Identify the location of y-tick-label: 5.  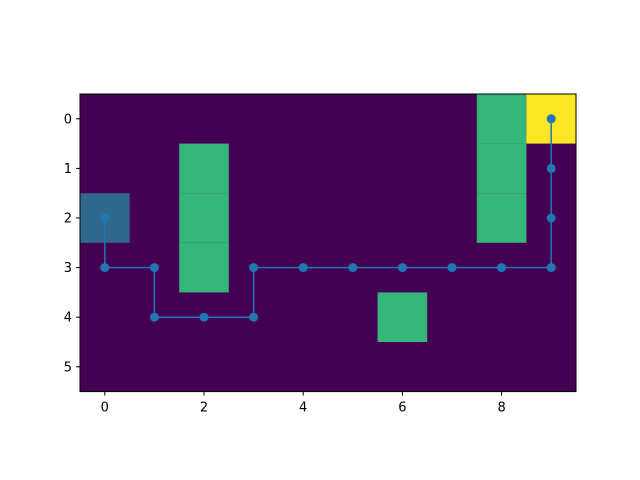
(68, 367).